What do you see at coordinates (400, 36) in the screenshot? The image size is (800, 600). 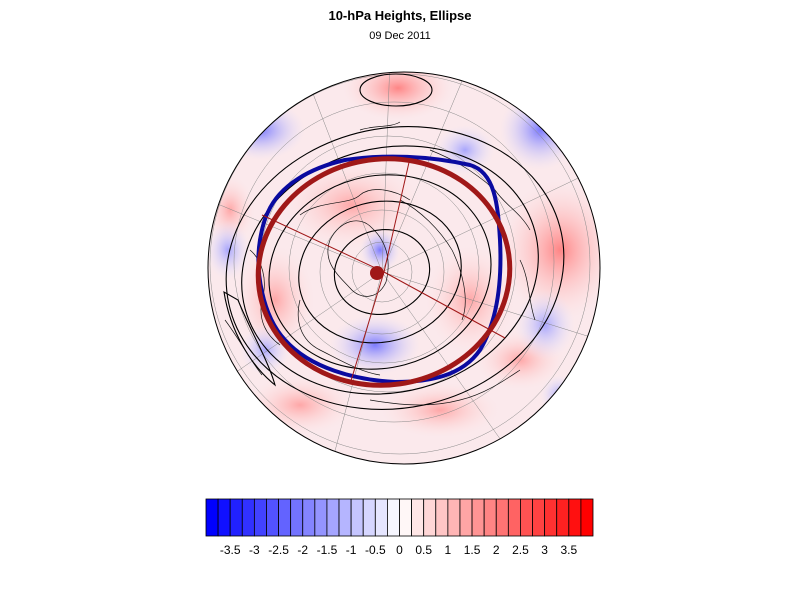 I see `figure-date: 09 Dec 2011` at bounding box center [400, 36].